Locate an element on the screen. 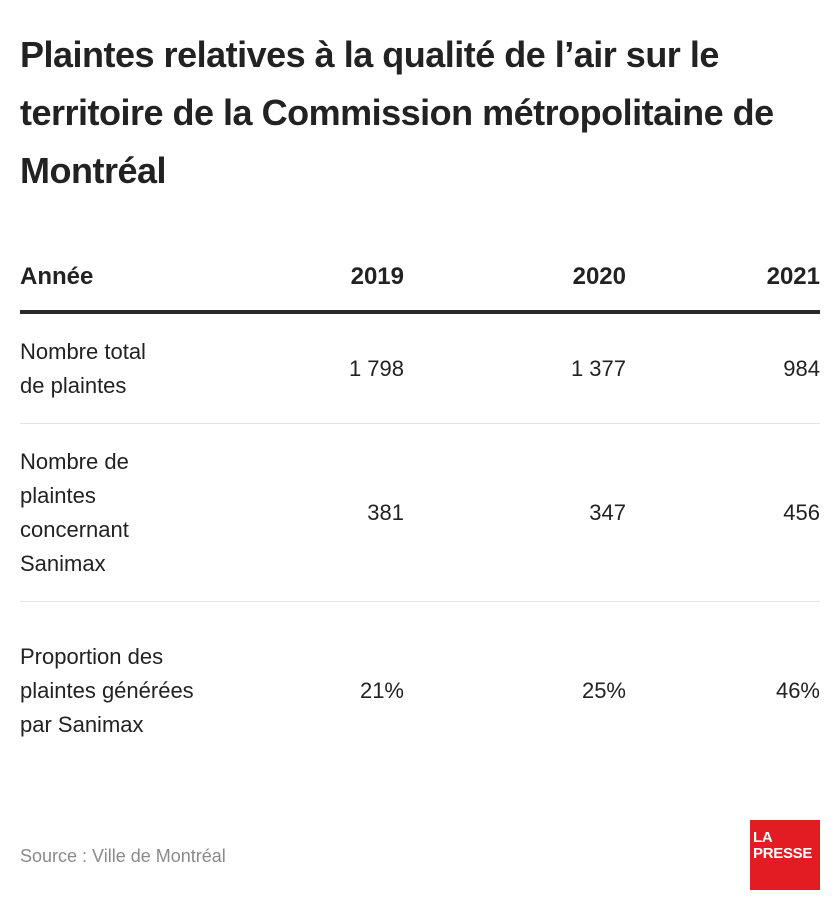 This screenshot has width=840, height=916. header-2019: 2019 is located at coordinates (321, 279).